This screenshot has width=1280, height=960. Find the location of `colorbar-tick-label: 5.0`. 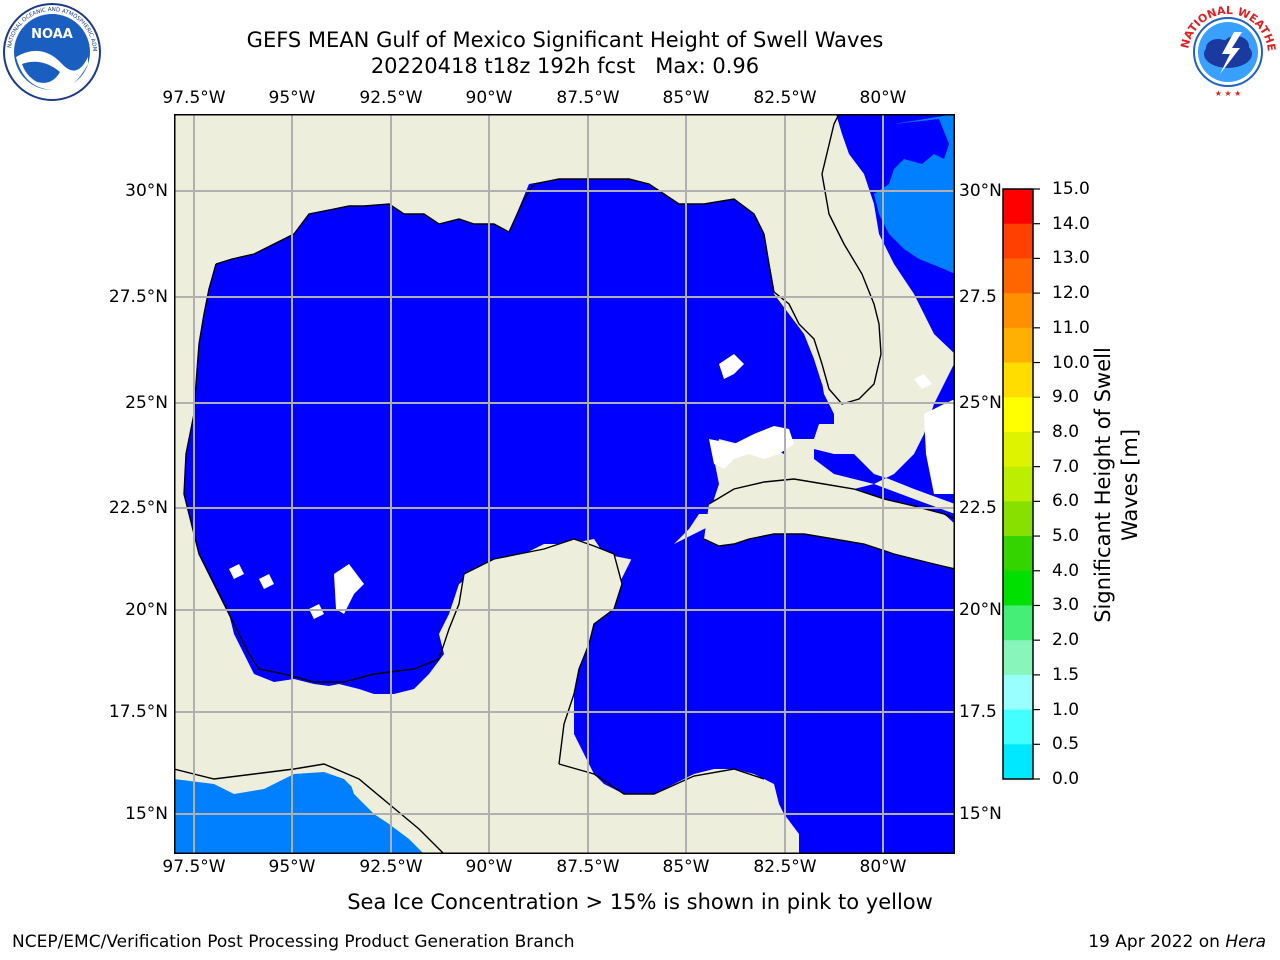

colorbar-tick-label: 5.0 is located at coordinates (1066, 536).